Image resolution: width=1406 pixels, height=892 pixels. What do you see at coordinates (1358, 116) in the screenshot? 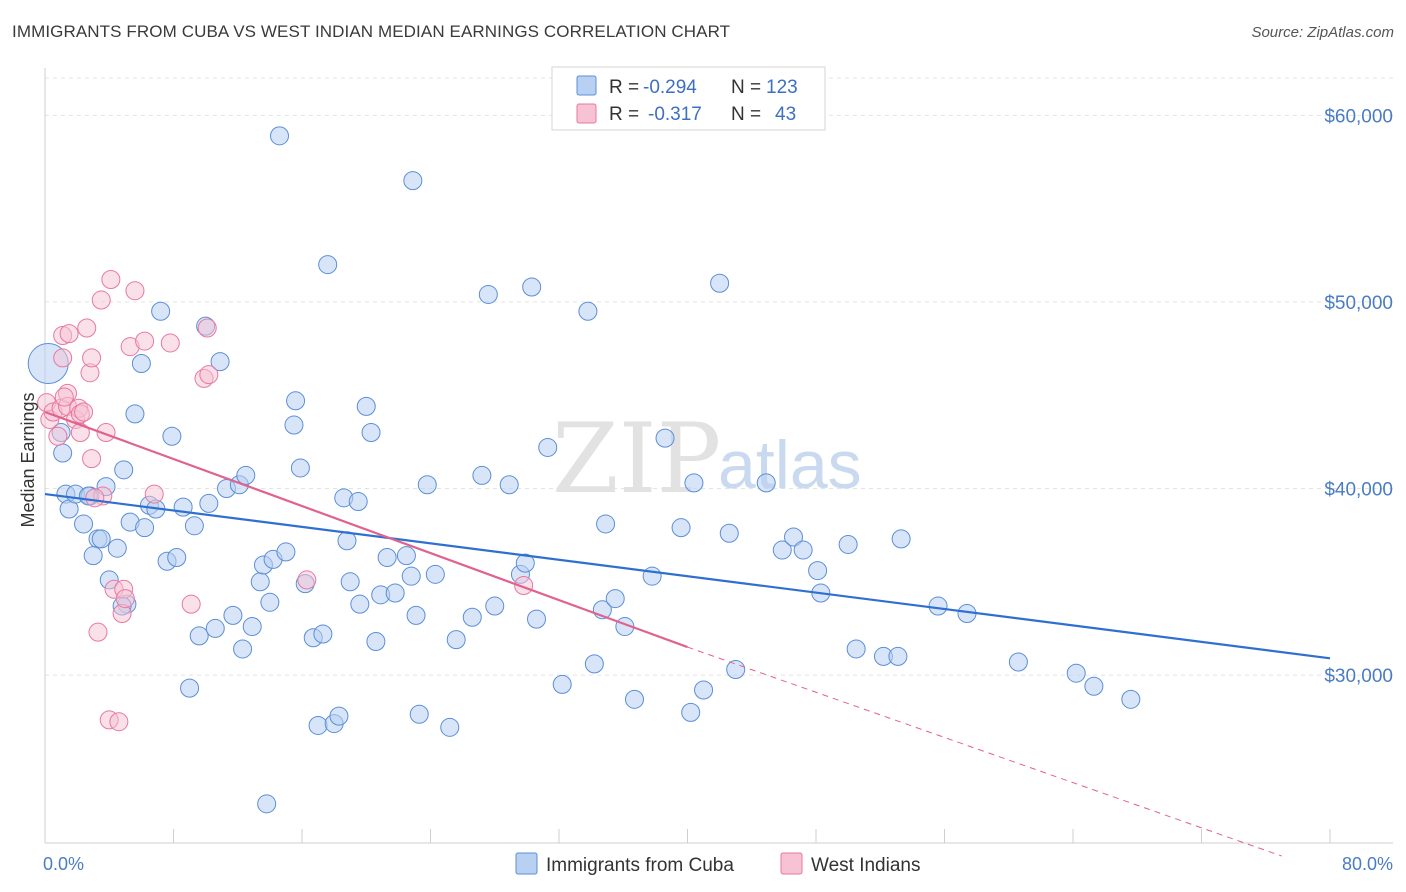
I see `y-tick-label: $60,000` at bounding box center [1358, 116].